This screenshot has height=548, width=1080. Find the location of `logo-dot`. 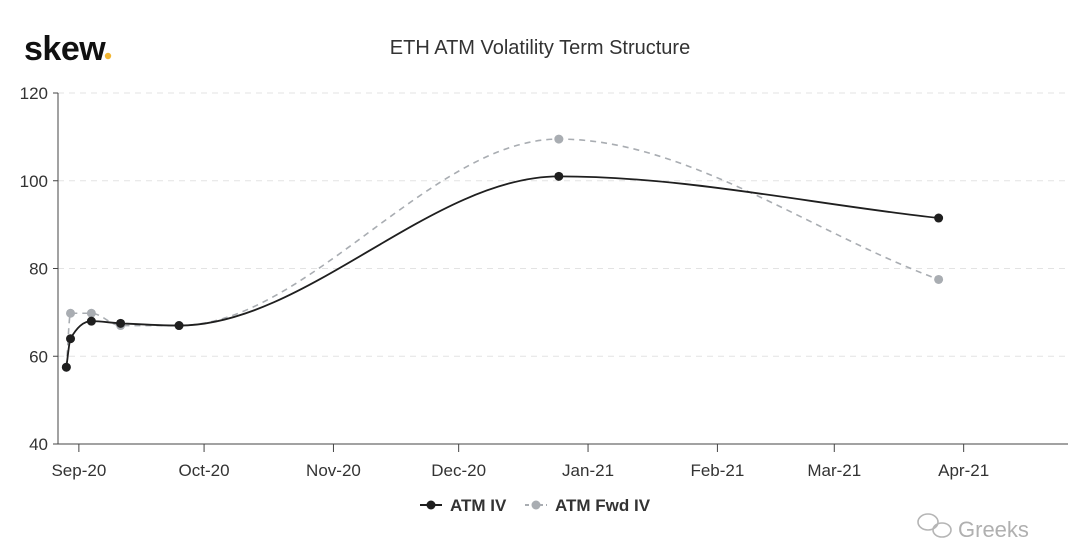

logo-dot is located at coordinates (108, 56).